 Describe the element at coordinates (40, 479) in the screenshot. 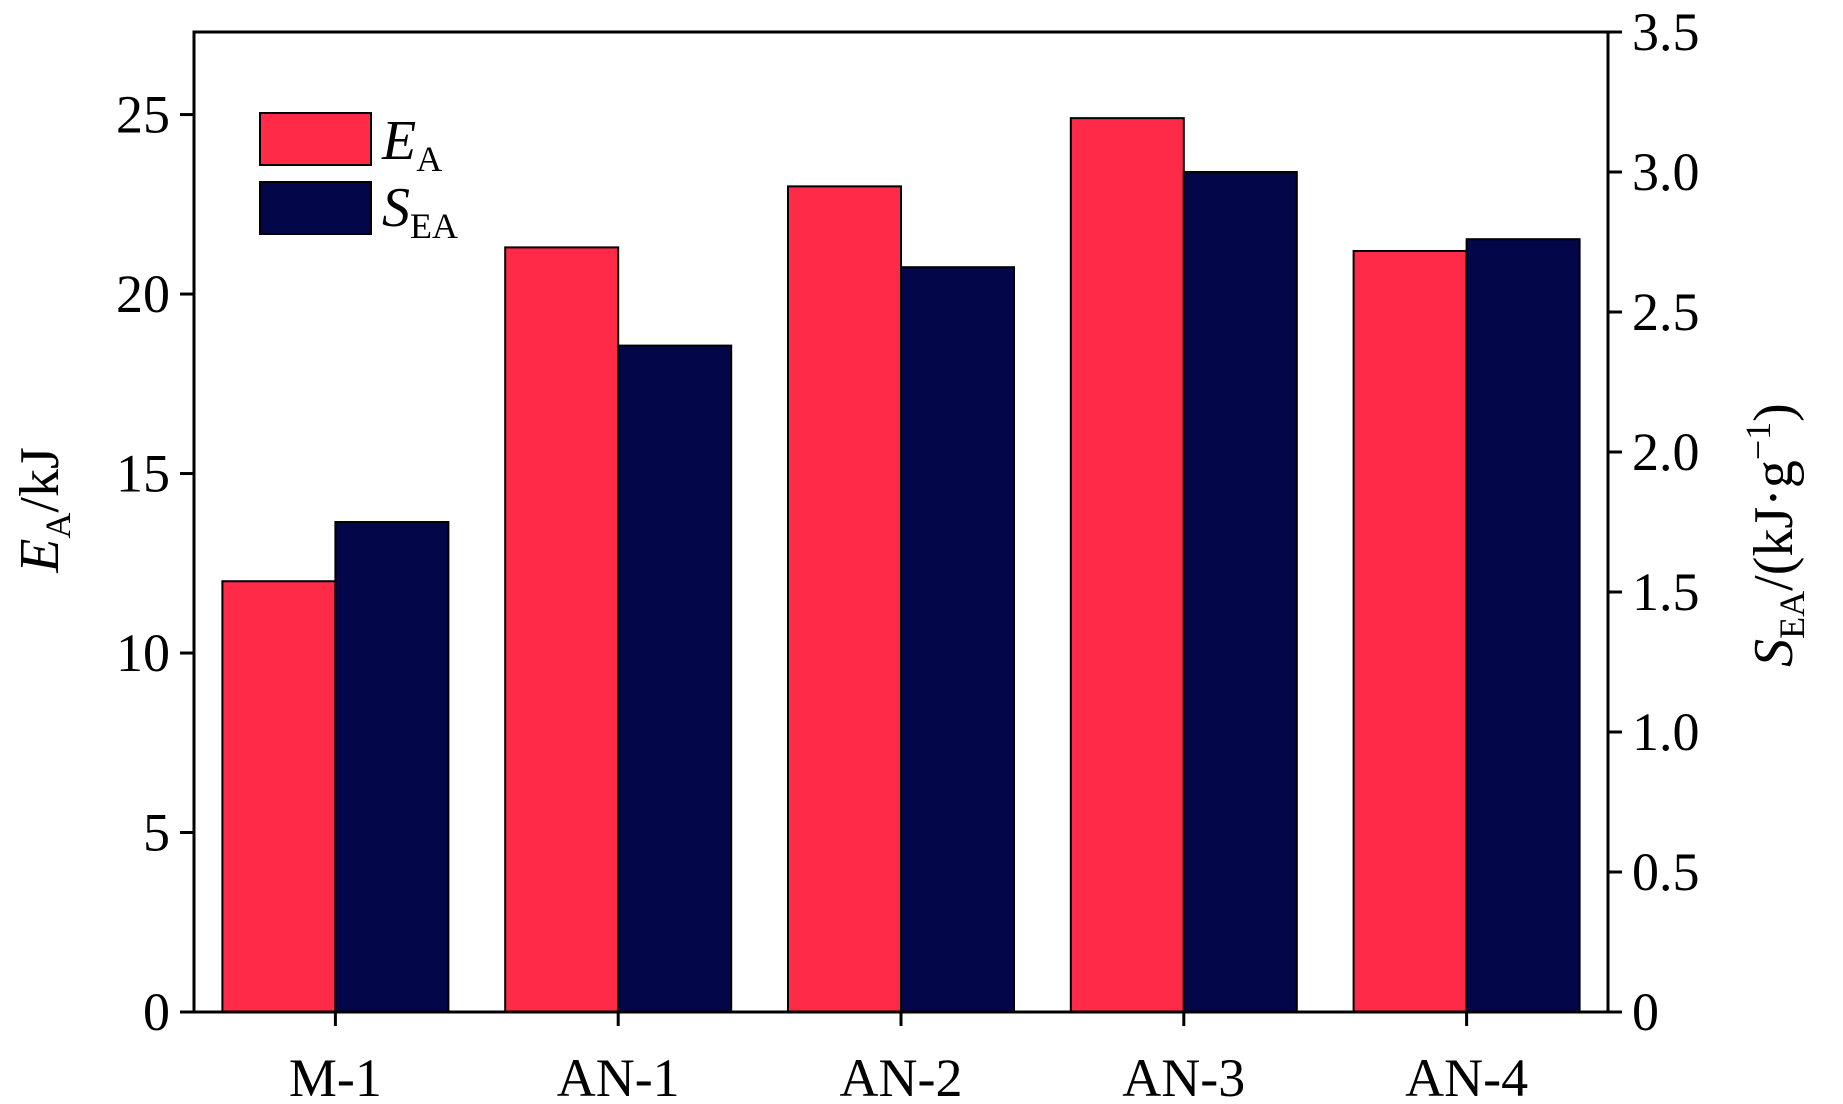

I see `left-axis-label-rest: /kJ` at that location.